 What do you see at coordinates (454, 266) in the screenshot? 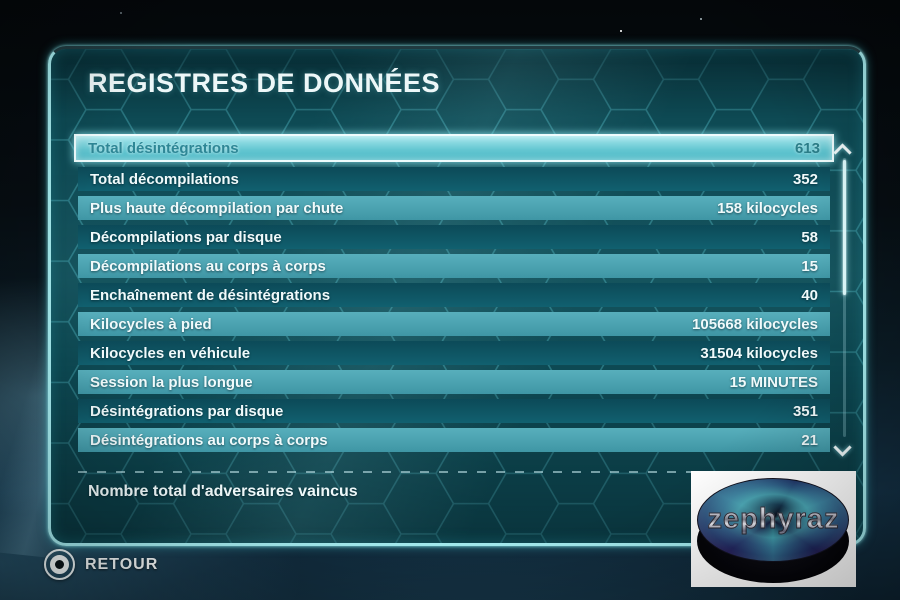
I see `list-item: Décompilations au corps à corps 15` at bounding box center [454, 266].